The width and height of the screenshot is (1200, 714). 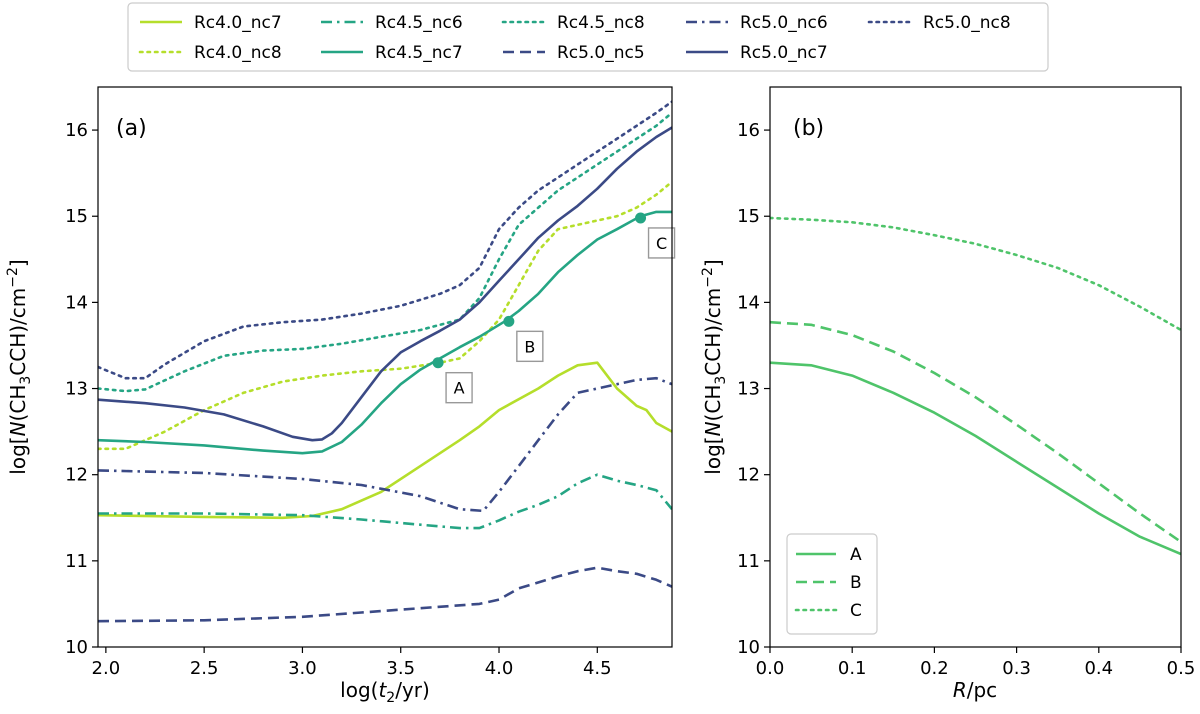 I want to click on panel-b-xtick-label: 0.4, so click(x=1098, y=668).